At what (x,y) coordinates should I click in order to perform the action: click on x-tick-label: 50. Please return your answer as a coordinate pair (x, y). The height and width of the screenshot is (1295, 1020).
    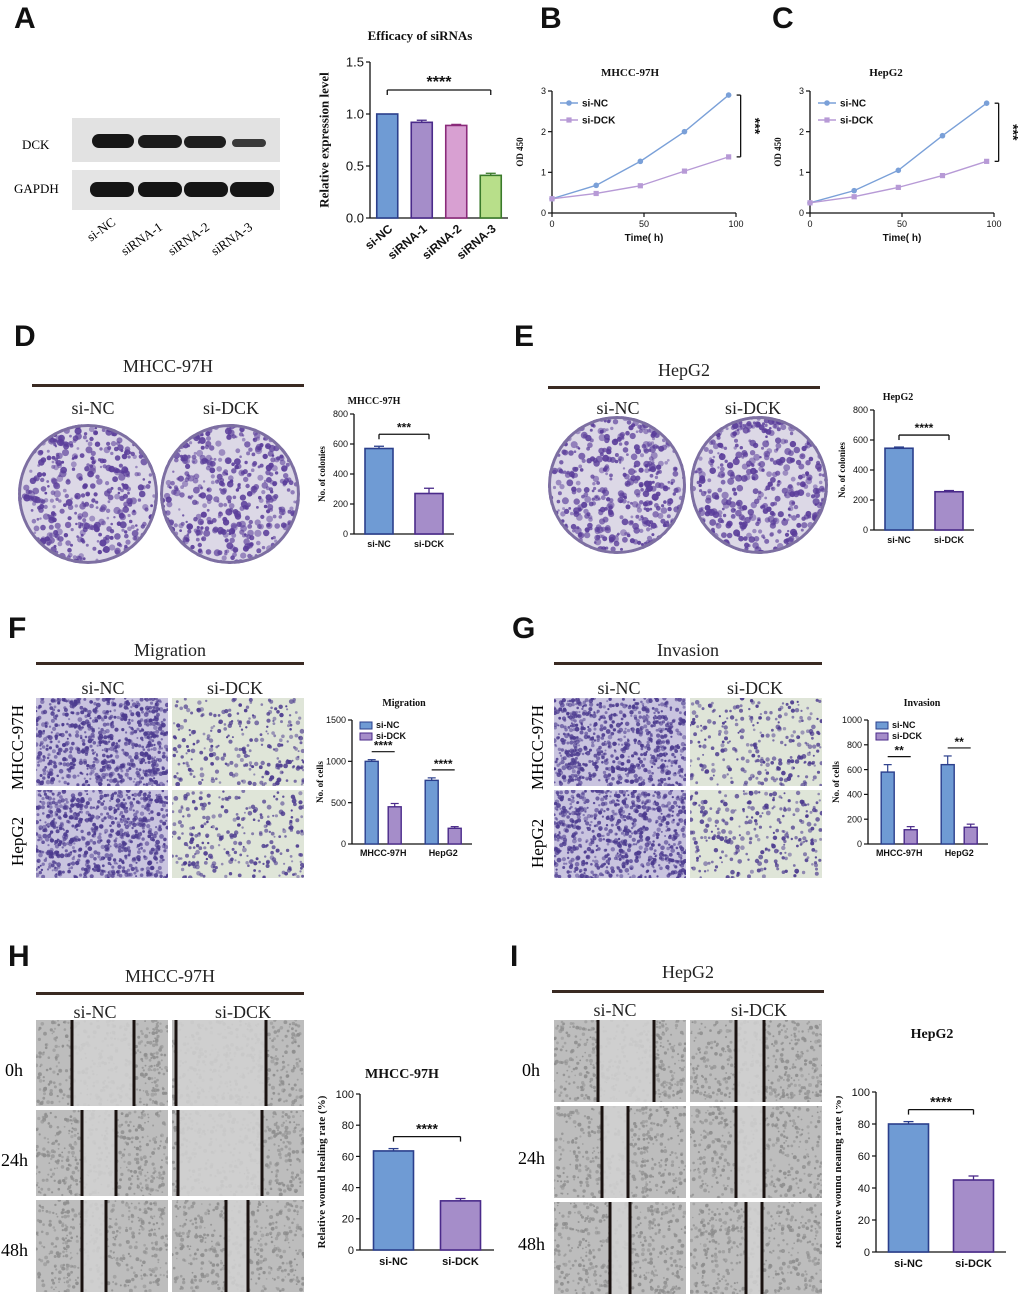
    Looking at the image, I should click on (644, 224).